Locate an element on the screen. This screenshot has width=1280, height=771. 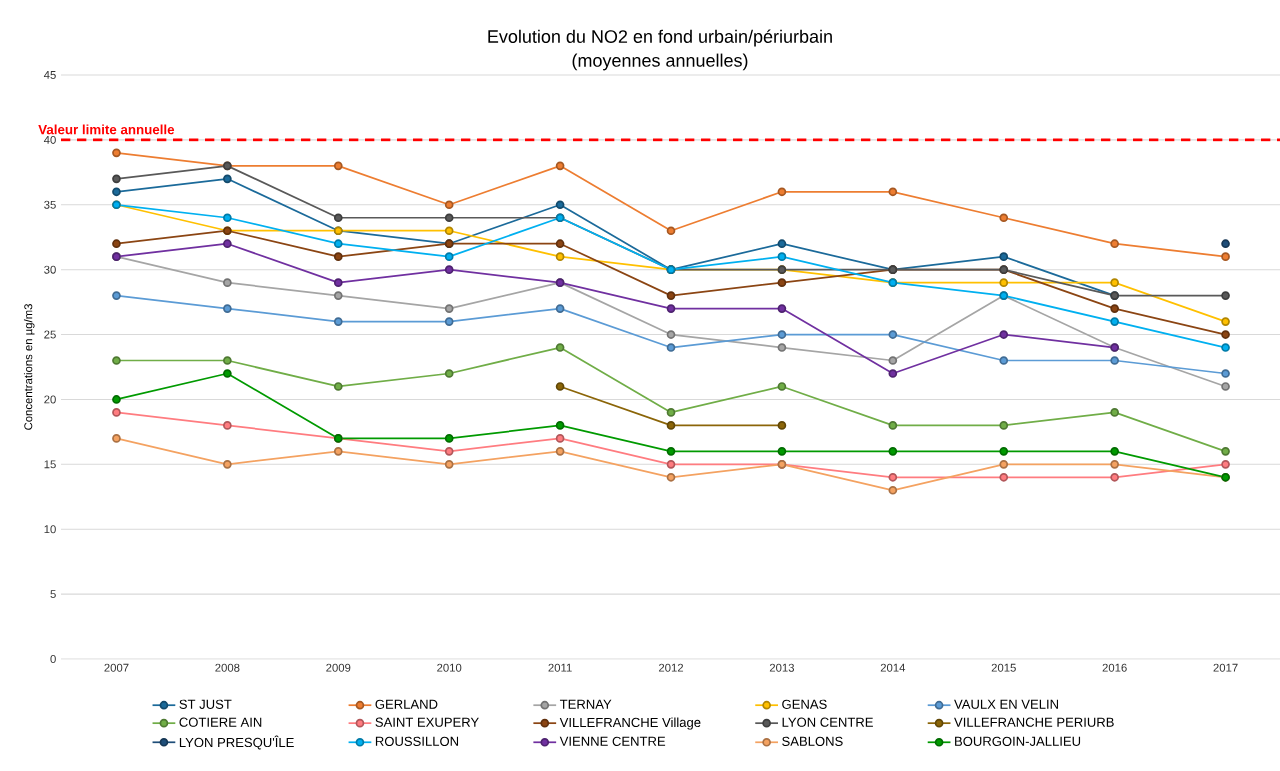
x-tick-label: 2012 is located at coordinates (671, 667).